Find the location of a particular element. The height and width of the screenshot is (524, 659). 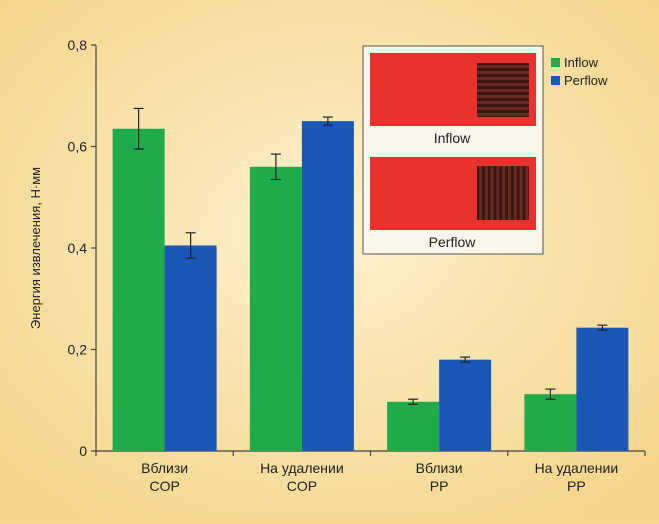

y-tick-label: 0,8 is located at coordinates (78, 45).